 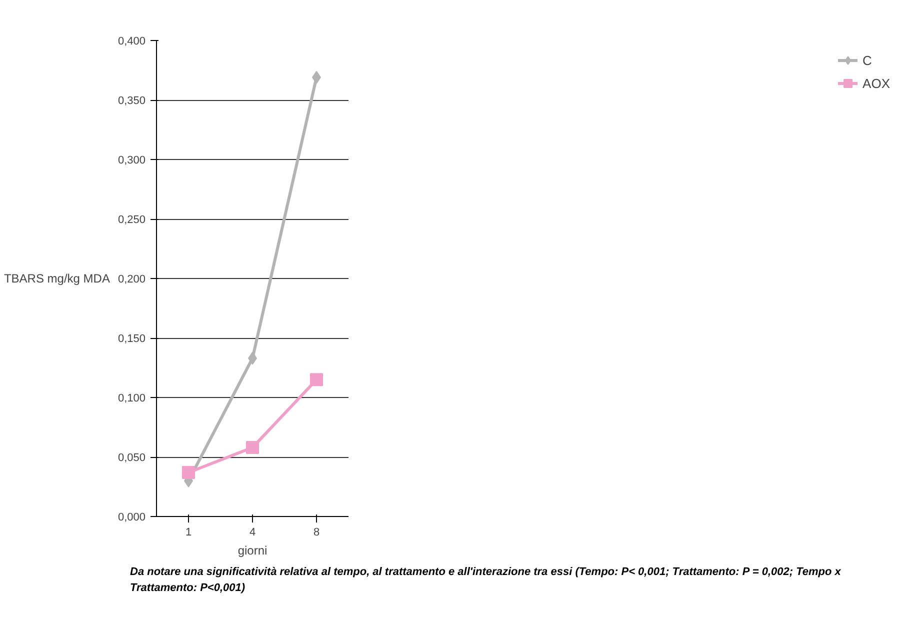 I want to click on y-tick-label: 0,100, so click(x=132, y=398).